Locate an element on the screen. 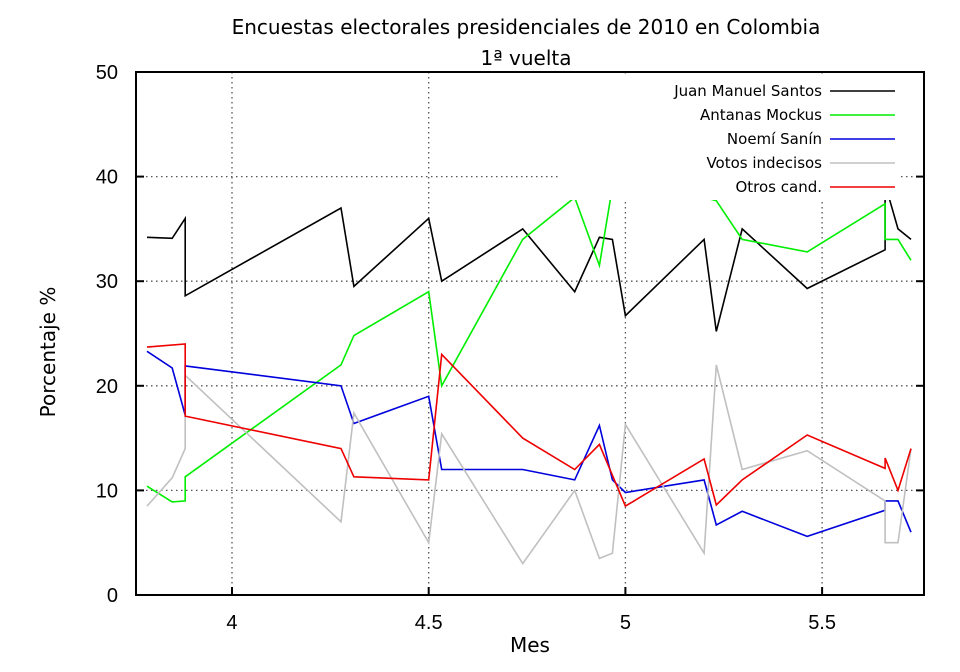 Image resolution: width=960 pixels, height=672 pixels. legend-label: Otros cand. is located at coordinates (778, 187).